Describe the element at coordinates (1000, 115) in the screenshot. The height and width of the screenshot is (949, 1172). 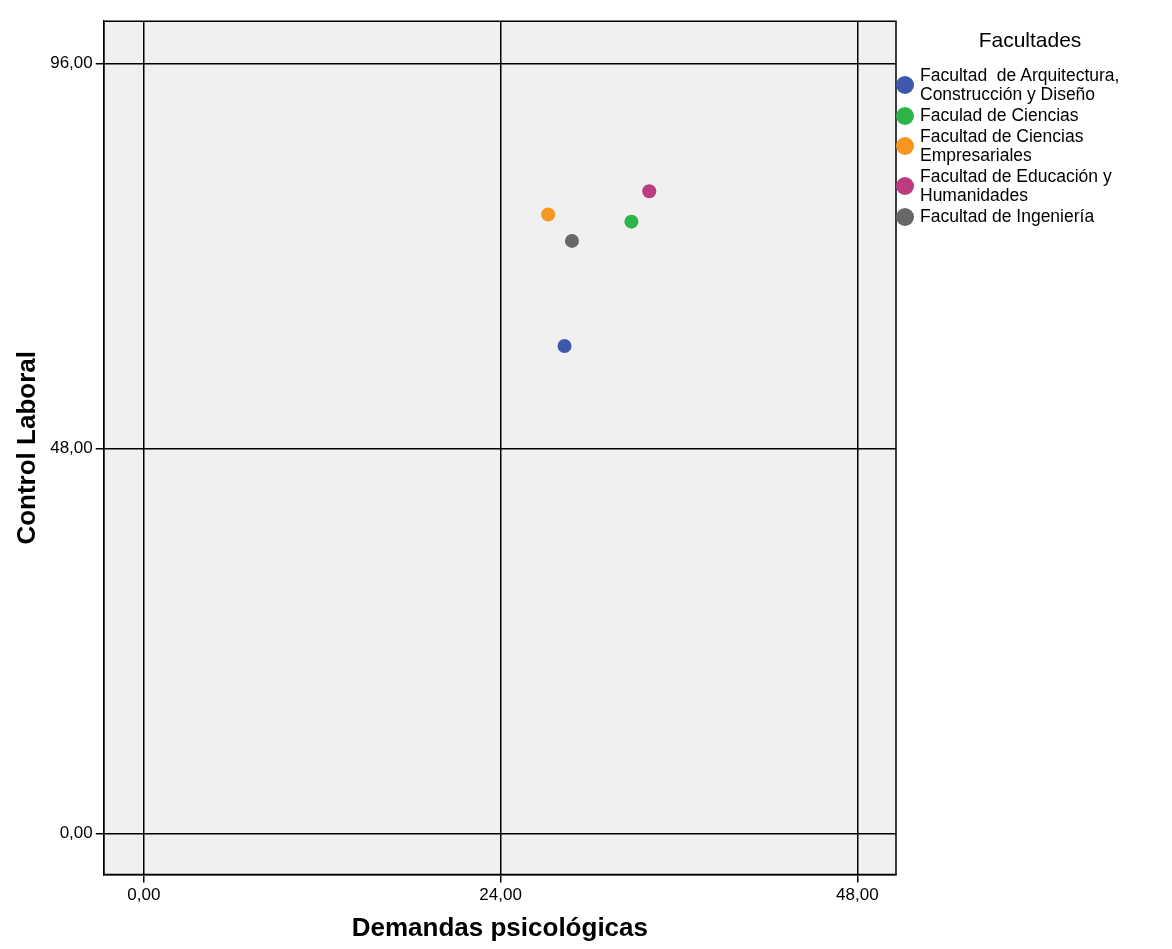
I see `legend-label: Faculad de Ciencias` at that location.